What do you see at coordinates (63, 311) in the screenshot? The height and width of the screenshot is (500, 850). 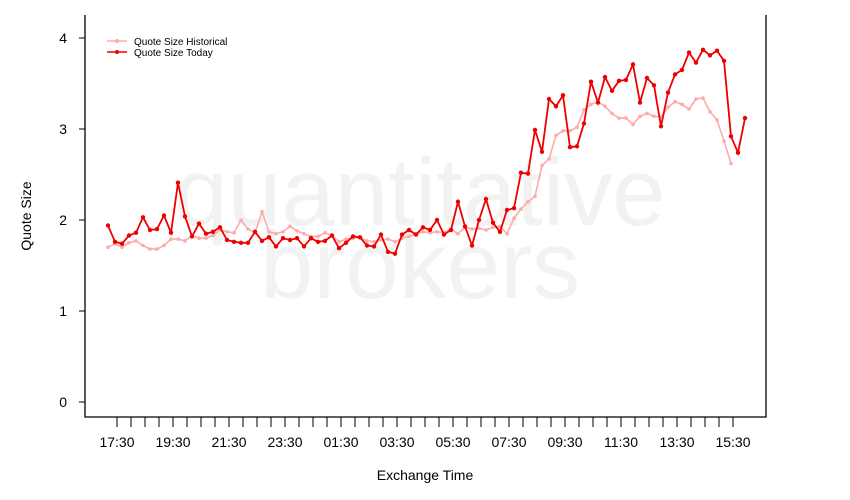 I see `y-tick-label: 1` at bounding box center [63, 311].